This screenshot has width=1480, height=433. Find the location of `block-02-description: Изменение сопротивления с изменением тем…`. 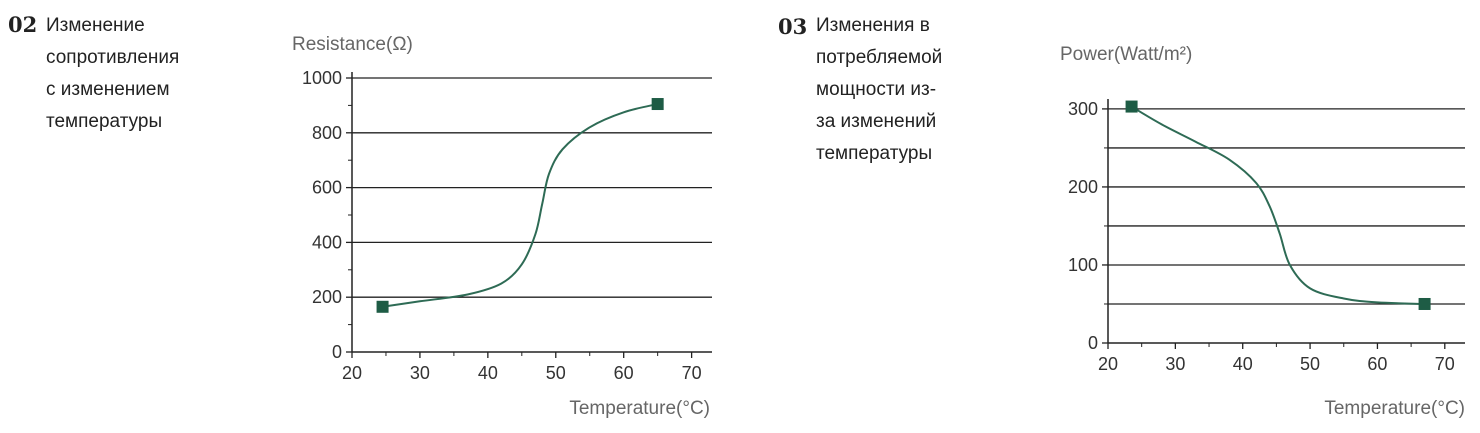

block-02-description: Изменение сопротивления с изменением тем… is located at coordinates (112, 74).